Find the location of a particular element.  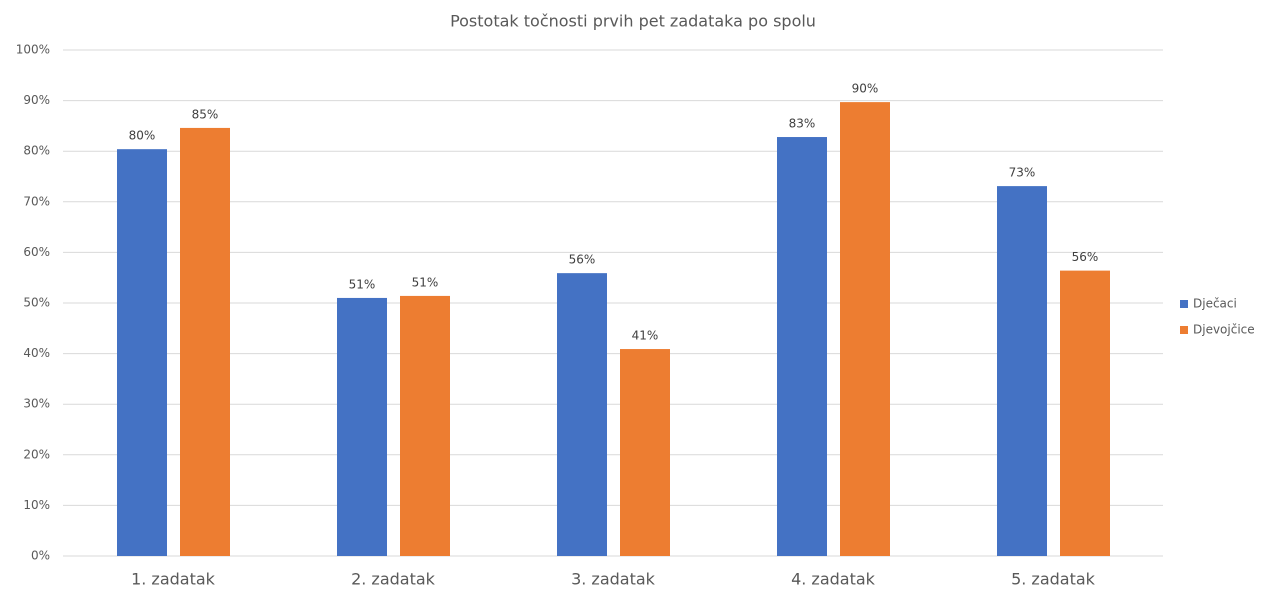

value-label: 85% is located at coordinates (205, 114).